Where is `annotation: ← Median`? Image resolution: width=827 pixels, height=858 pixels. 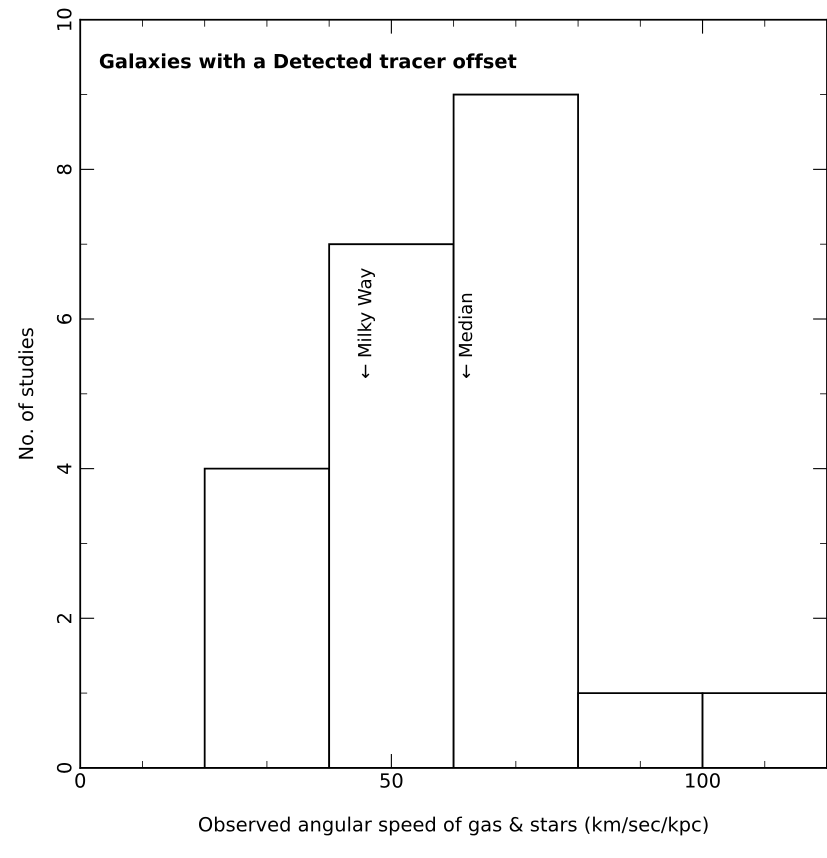 annotation: ← Median is located at coordinates (465, 336).